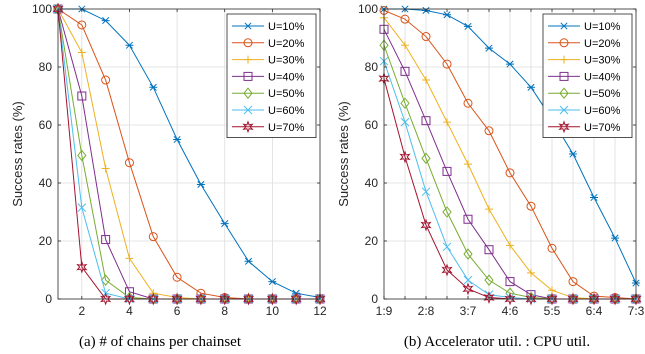 This screenshot has height=354, width=645. Describe the element at coordinates (636, 311) in the screenshot. I see `x-tick-label: 7:3` at that location.